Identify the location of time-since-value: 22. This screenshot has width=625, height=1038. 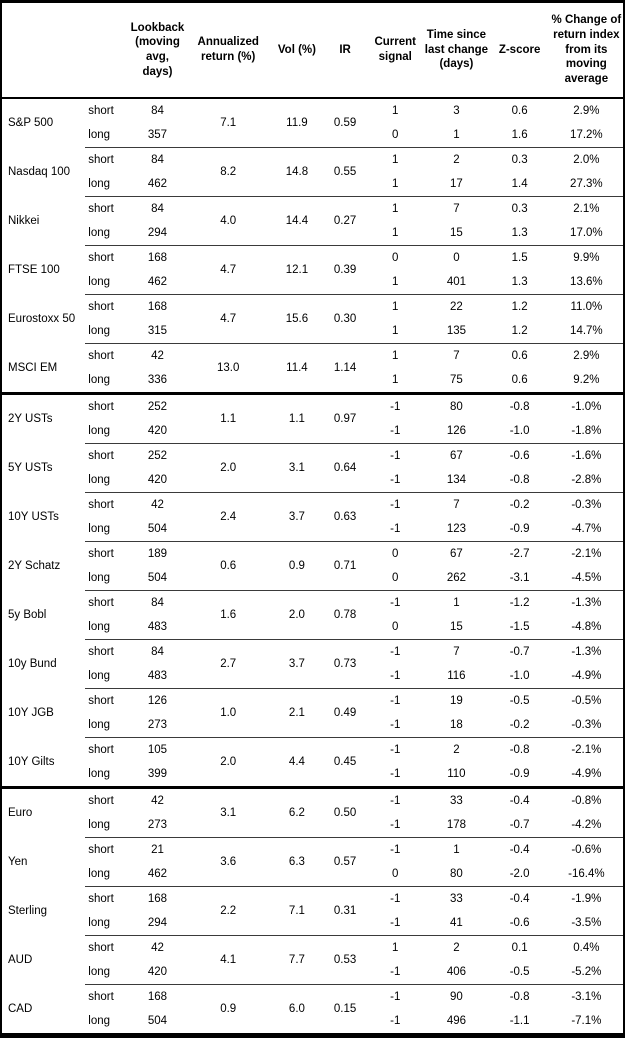
(456, 307).